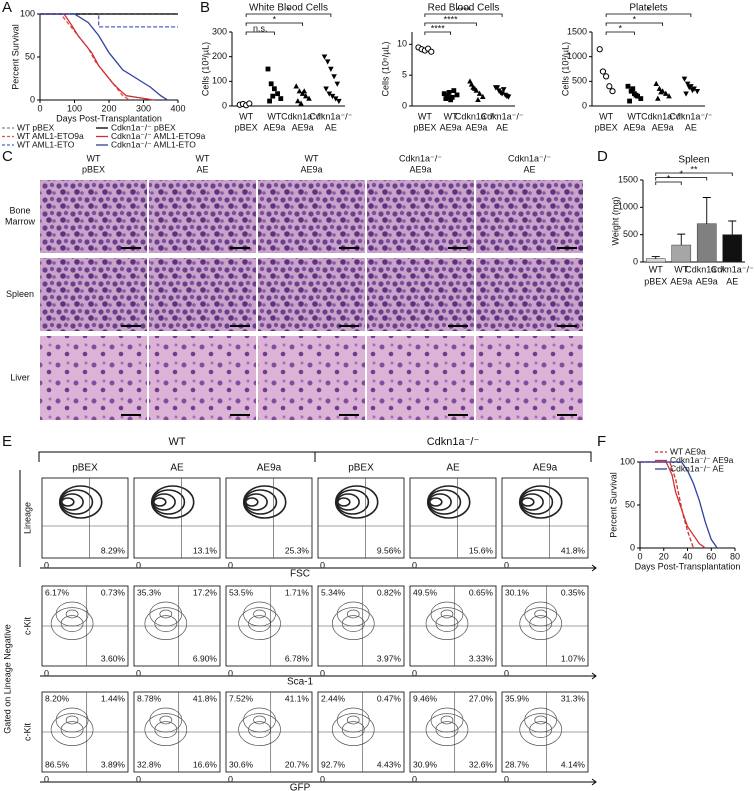 This screenshot has height=791, width=754. Describe the element at coordinates (481, 658) in the screenshot. I see `gate-percent: 3.33%` at that location.